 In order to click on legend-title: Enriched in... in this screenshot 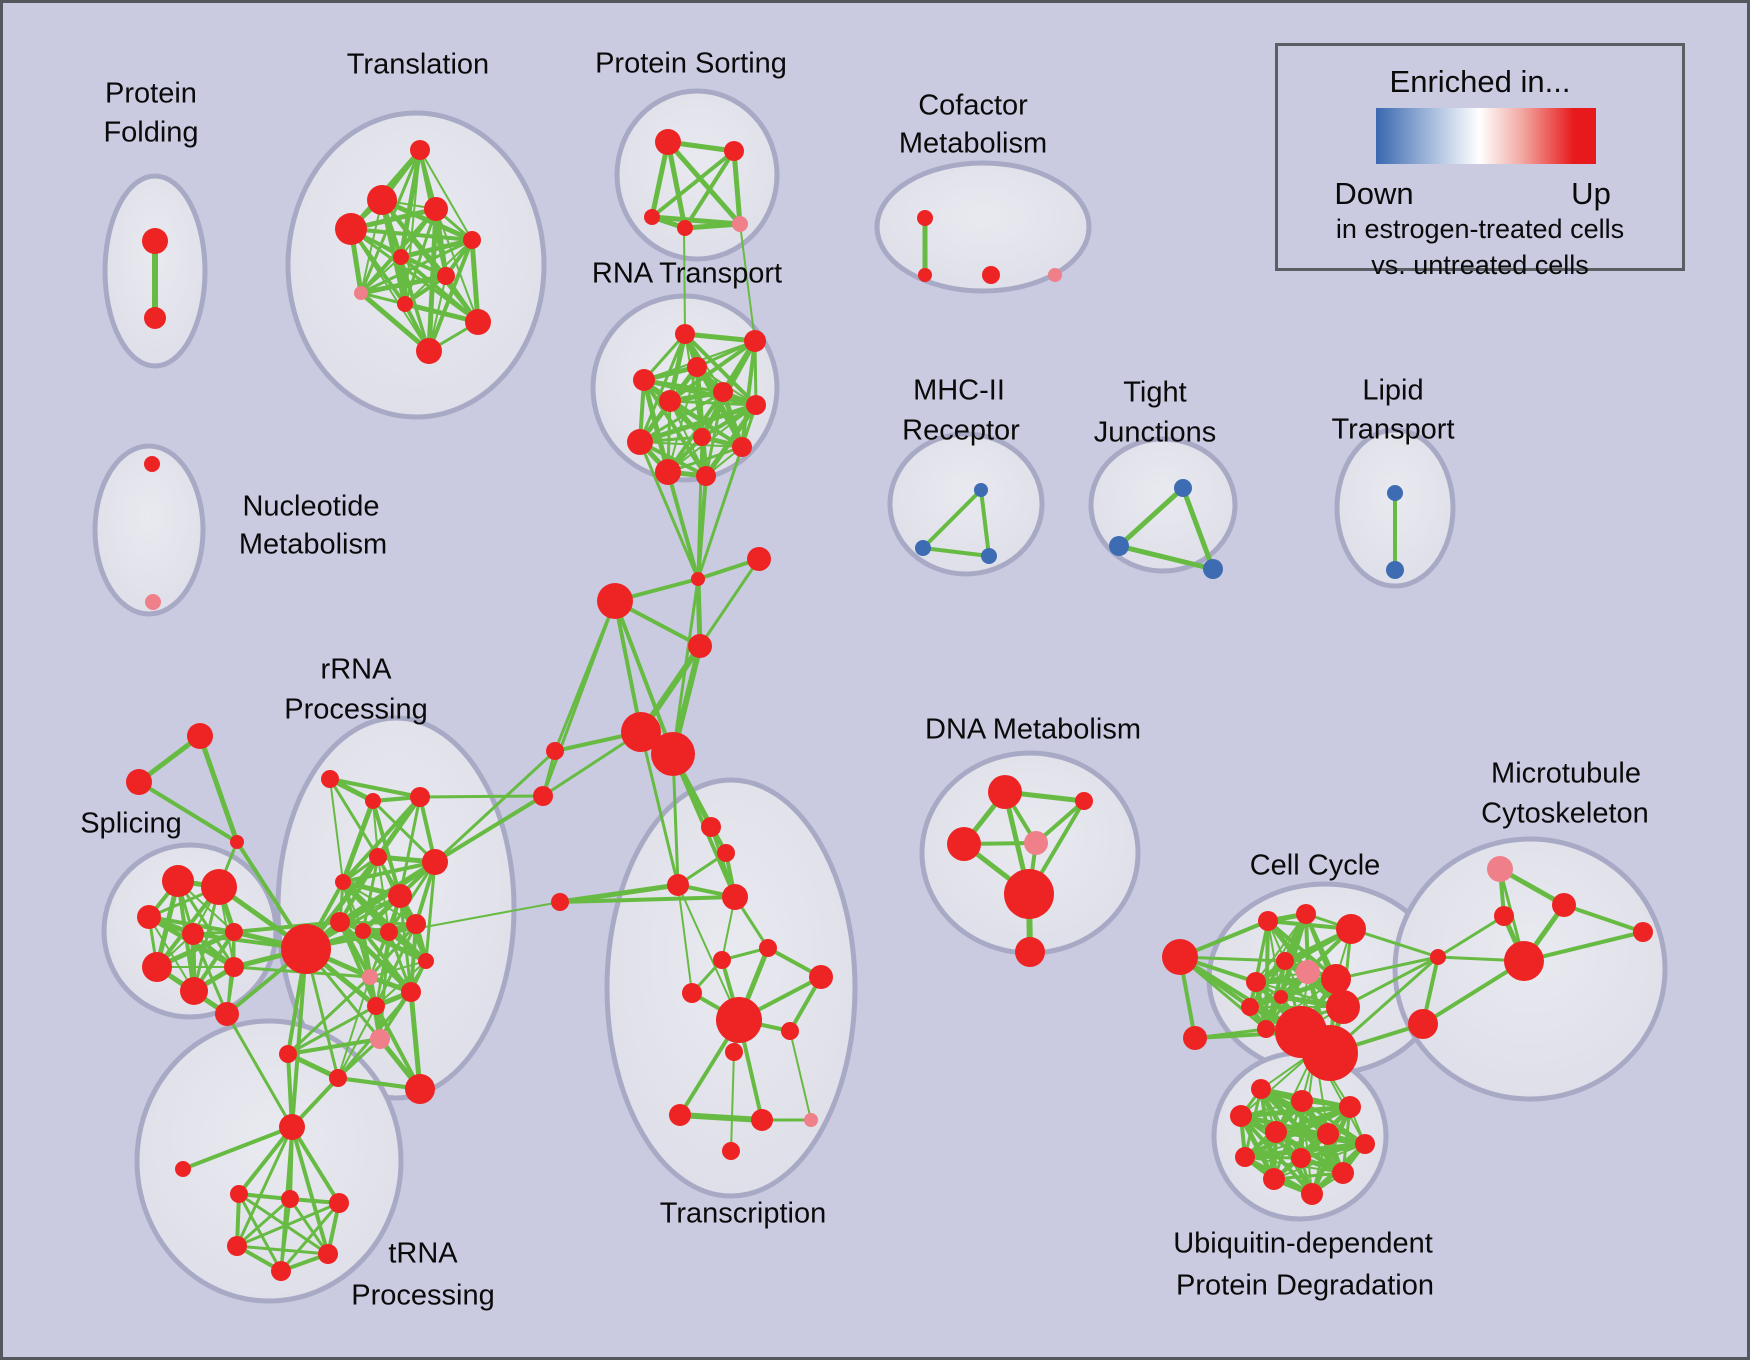, I will do `click(1480, 81)`.